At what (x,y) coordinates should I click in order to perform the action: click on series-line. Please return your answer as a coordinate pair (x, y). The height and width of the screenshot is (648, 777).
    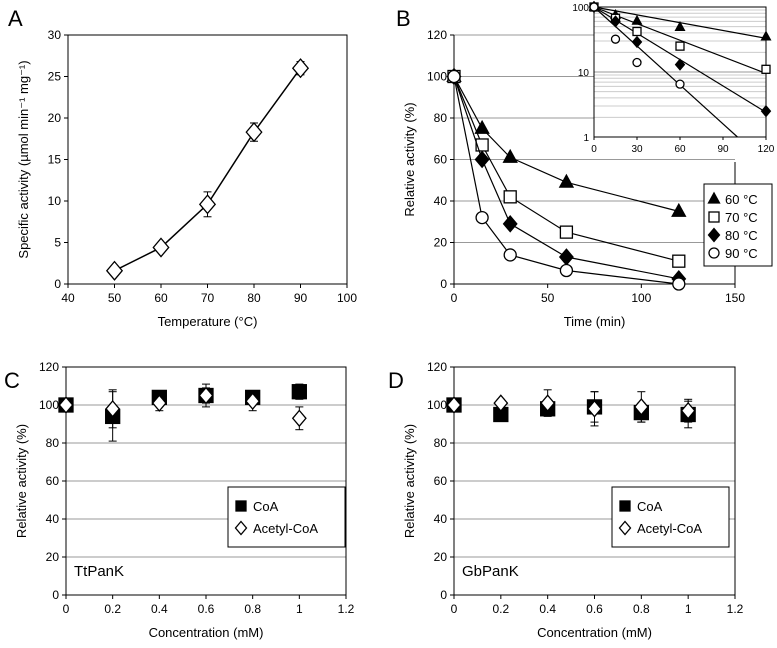
    Looking at the image, I should click on (208, 169).